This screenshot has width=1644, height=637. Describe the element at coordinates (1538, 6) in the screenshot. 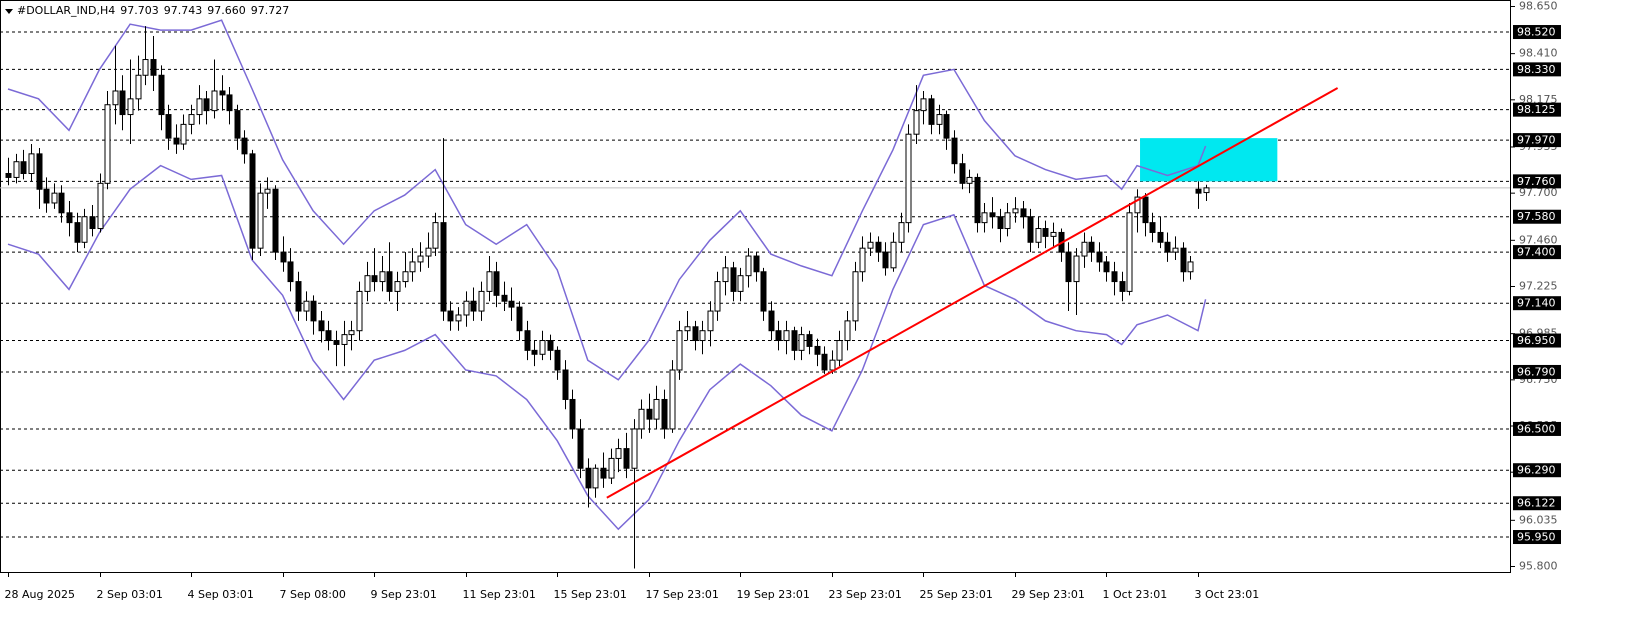

I see `y-tick-label: 98.650` at that location.